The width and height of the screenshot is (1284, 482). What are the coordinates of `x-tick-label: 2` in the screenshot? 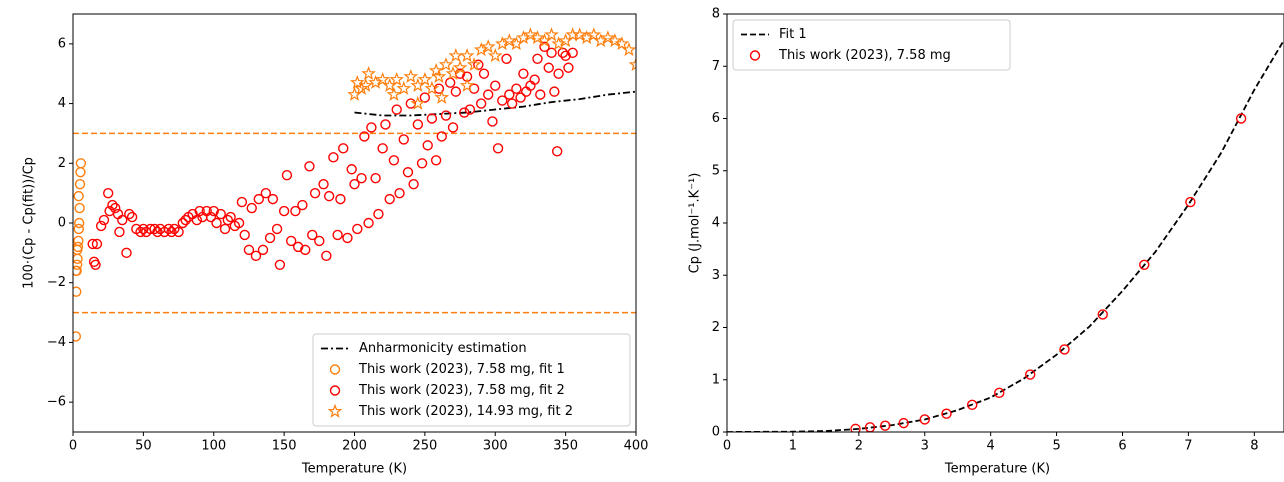 It's located at (859, 446).